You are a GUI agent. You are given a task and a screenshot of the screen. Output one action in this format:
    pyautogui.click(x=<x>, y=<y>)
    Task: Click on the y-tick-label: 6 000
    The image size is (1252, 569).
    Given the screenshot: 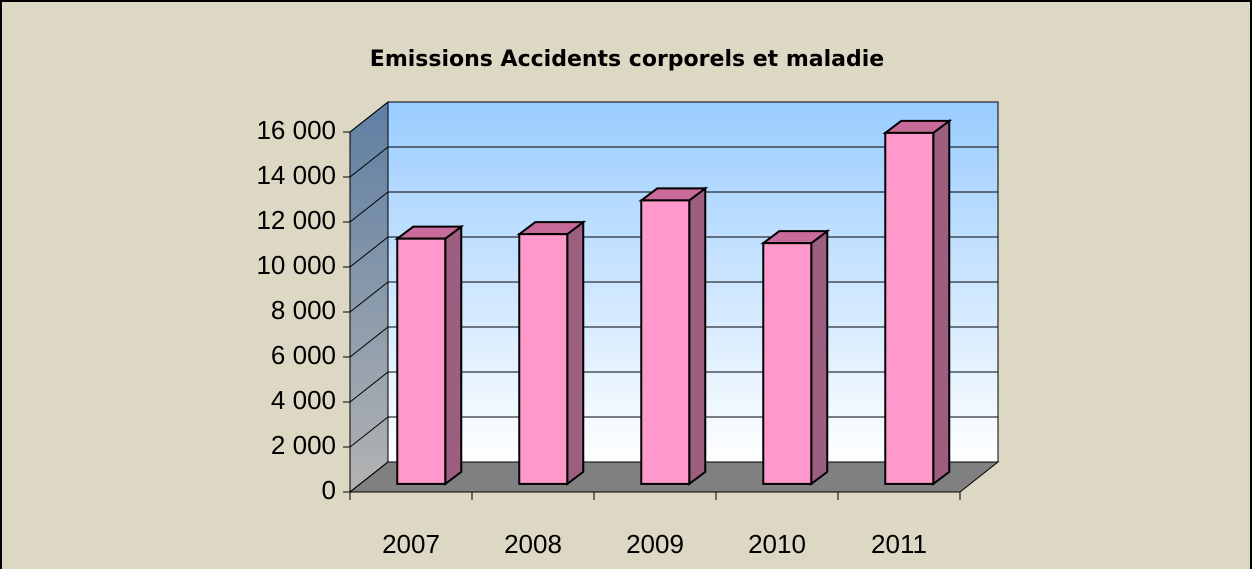 What is the action you would take?
    pyautogui.click(x=303, y=355)
    